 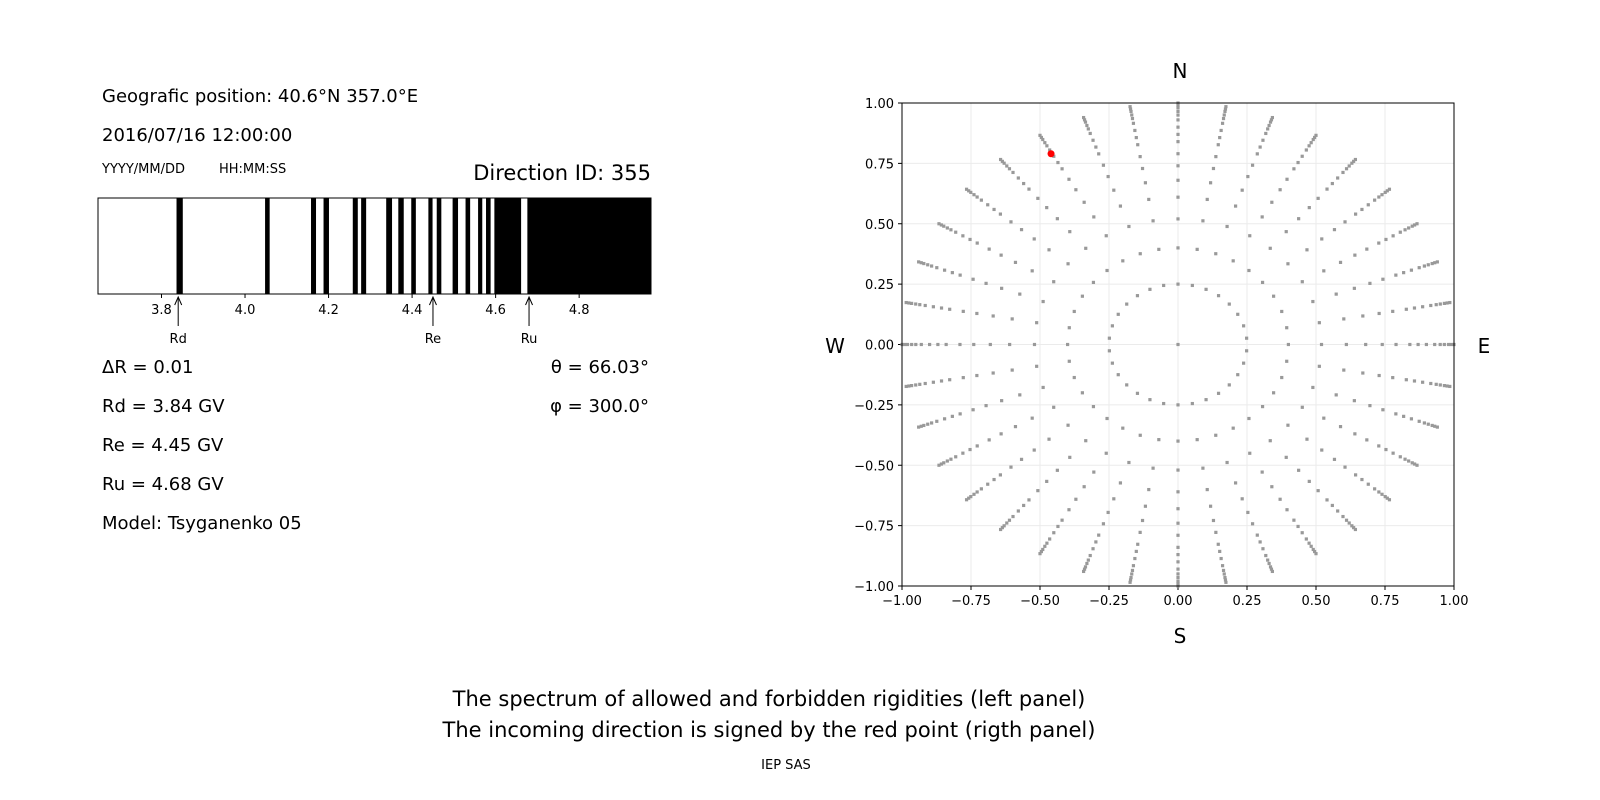 What do you see at coordinates (433, 300) in the screenshot?
I see `annotation-arrowhead` at bounding box center [433, 300].